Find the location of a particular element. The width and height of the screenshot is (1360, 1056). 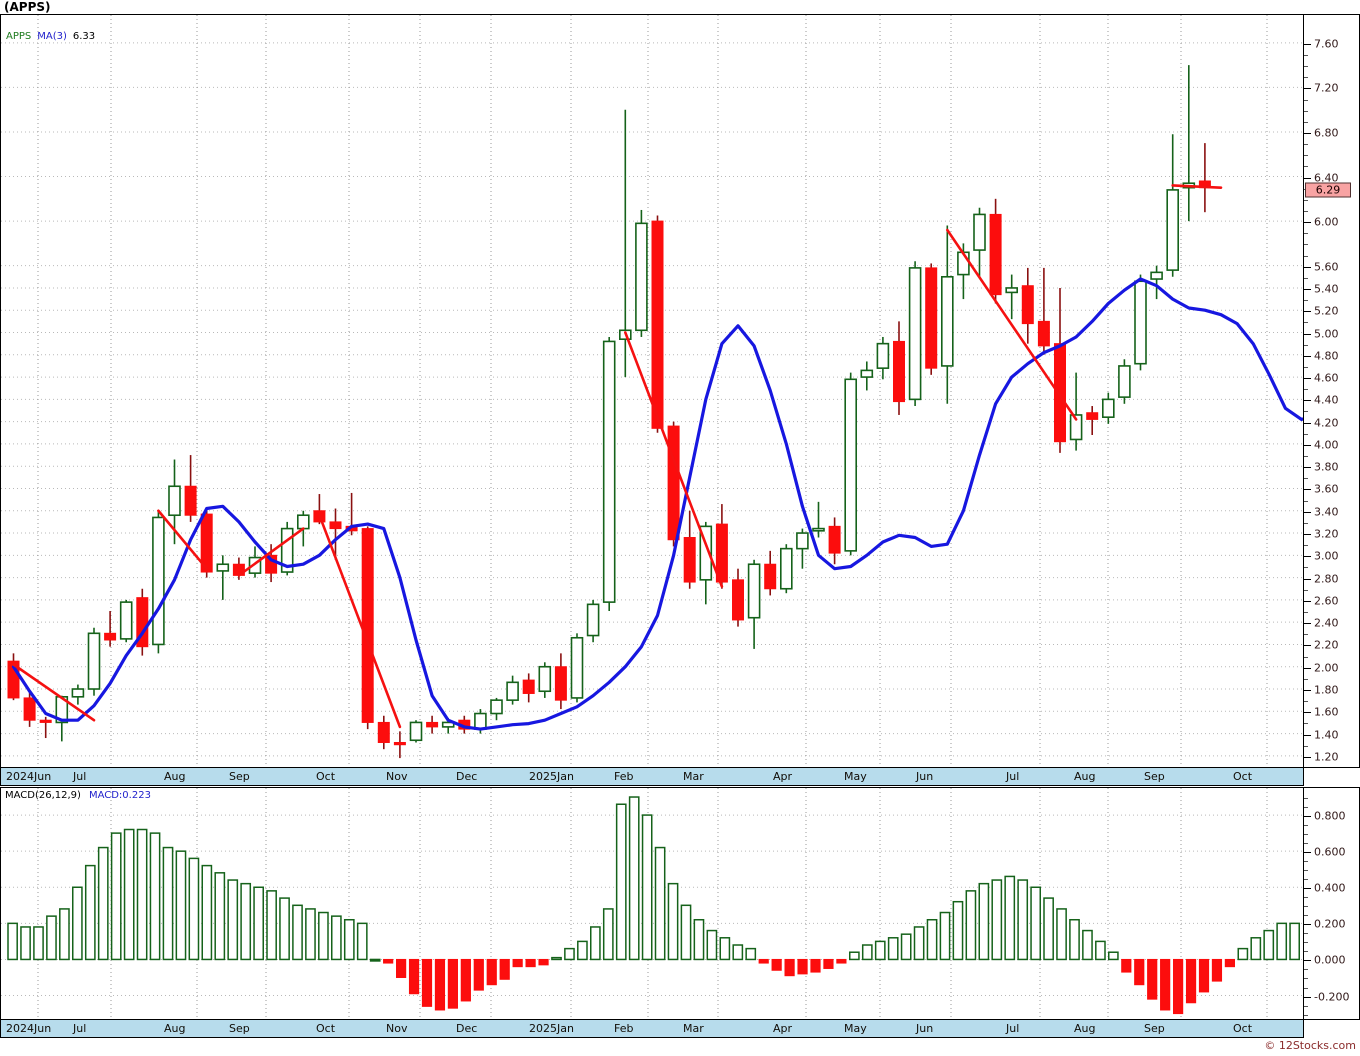

legend-value: 6.33 is located at coordinates (84, 36).